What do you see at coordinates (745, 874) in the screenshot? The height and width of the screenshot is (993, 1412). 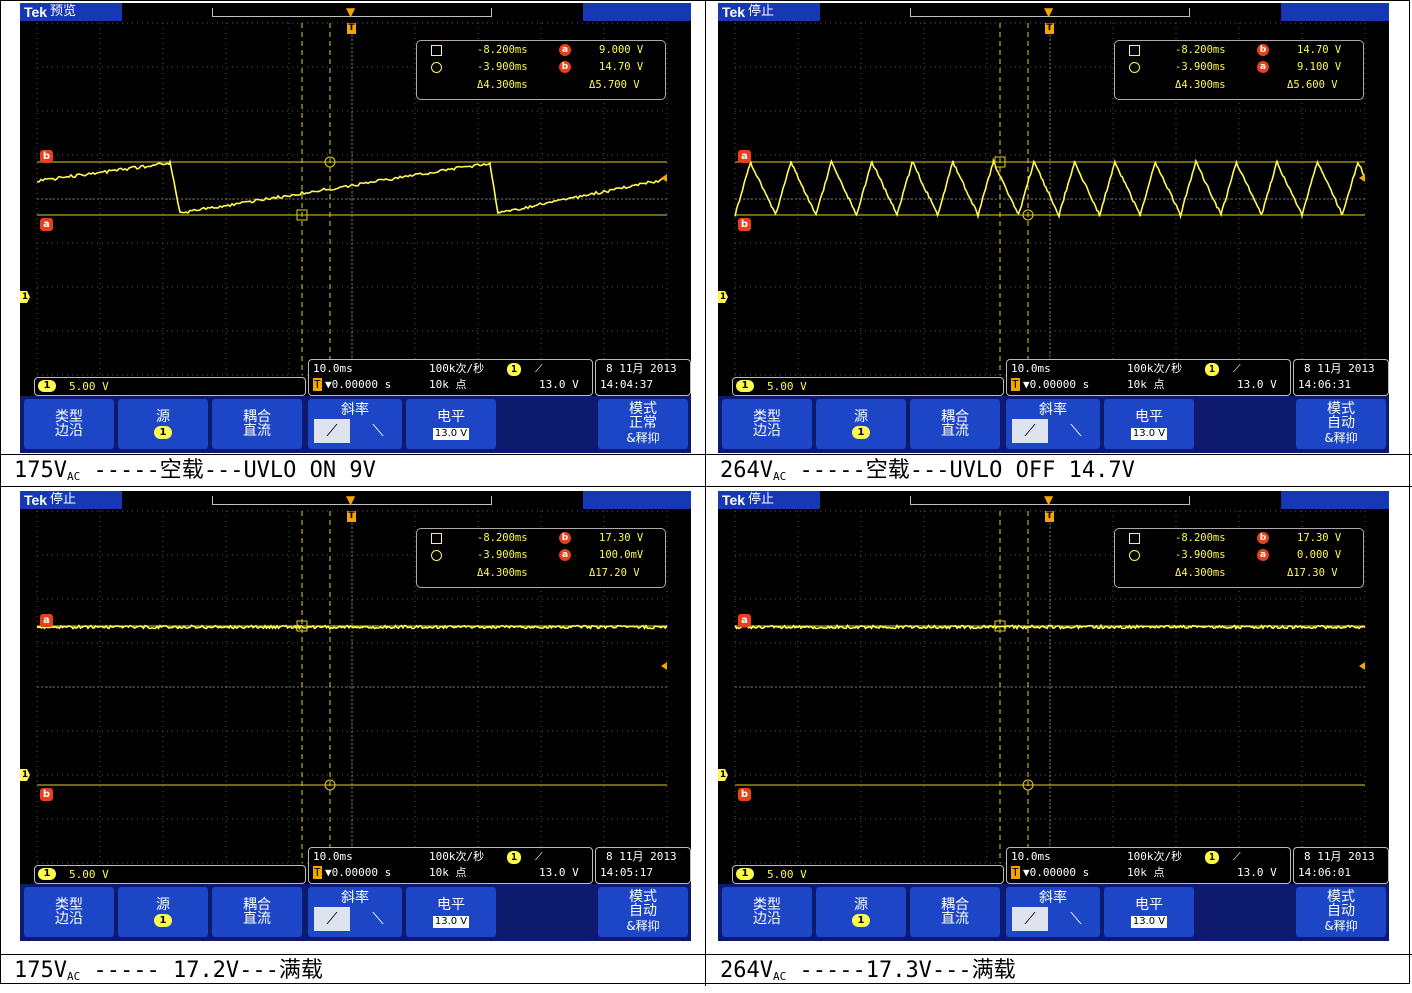 I see `ch1-pill-icon: 1` at bounding box center [745, 874].